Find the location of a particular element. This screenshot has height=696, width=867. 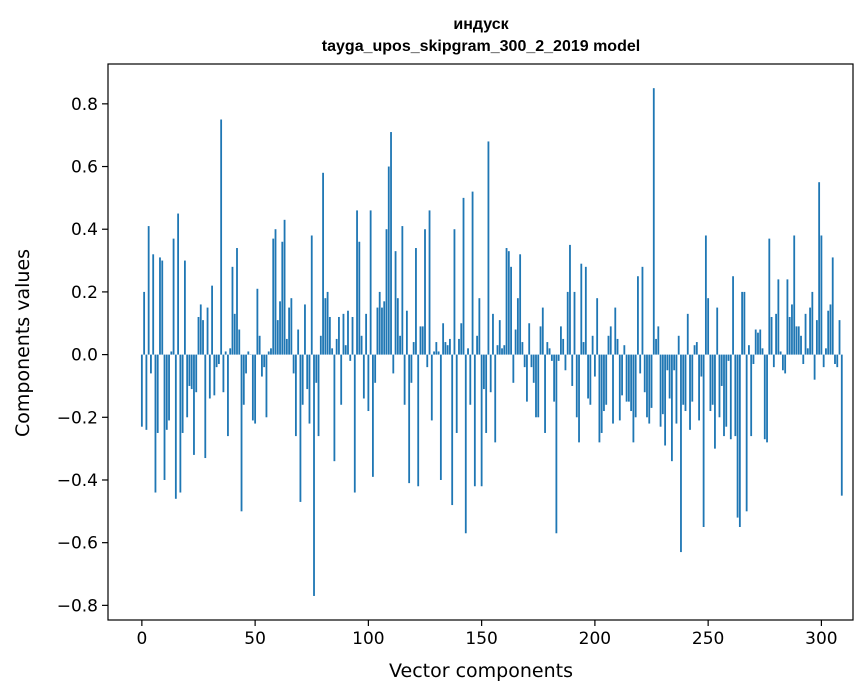

y-tick-label: −0.4 is located at coordinates (77, 481).